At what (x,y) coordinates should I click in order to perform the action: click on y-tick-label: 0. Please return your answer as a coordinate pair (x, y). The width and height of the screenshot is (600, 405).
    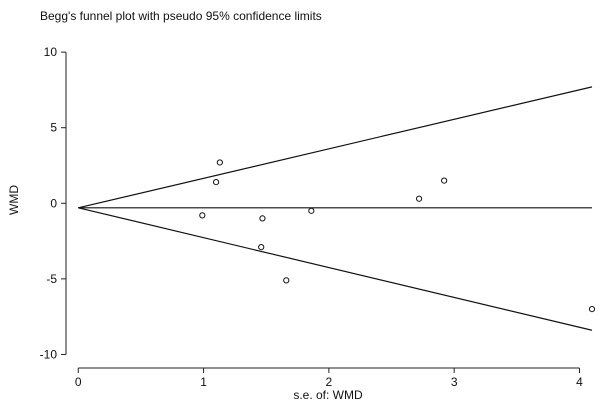
    Looking at the image, I should click on (53, 203).